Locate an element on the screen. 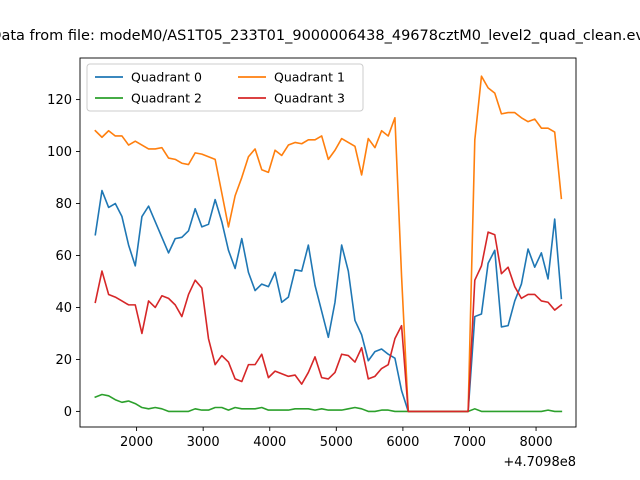  x-tick-label: 2000 is located at coordinates (136, 442).